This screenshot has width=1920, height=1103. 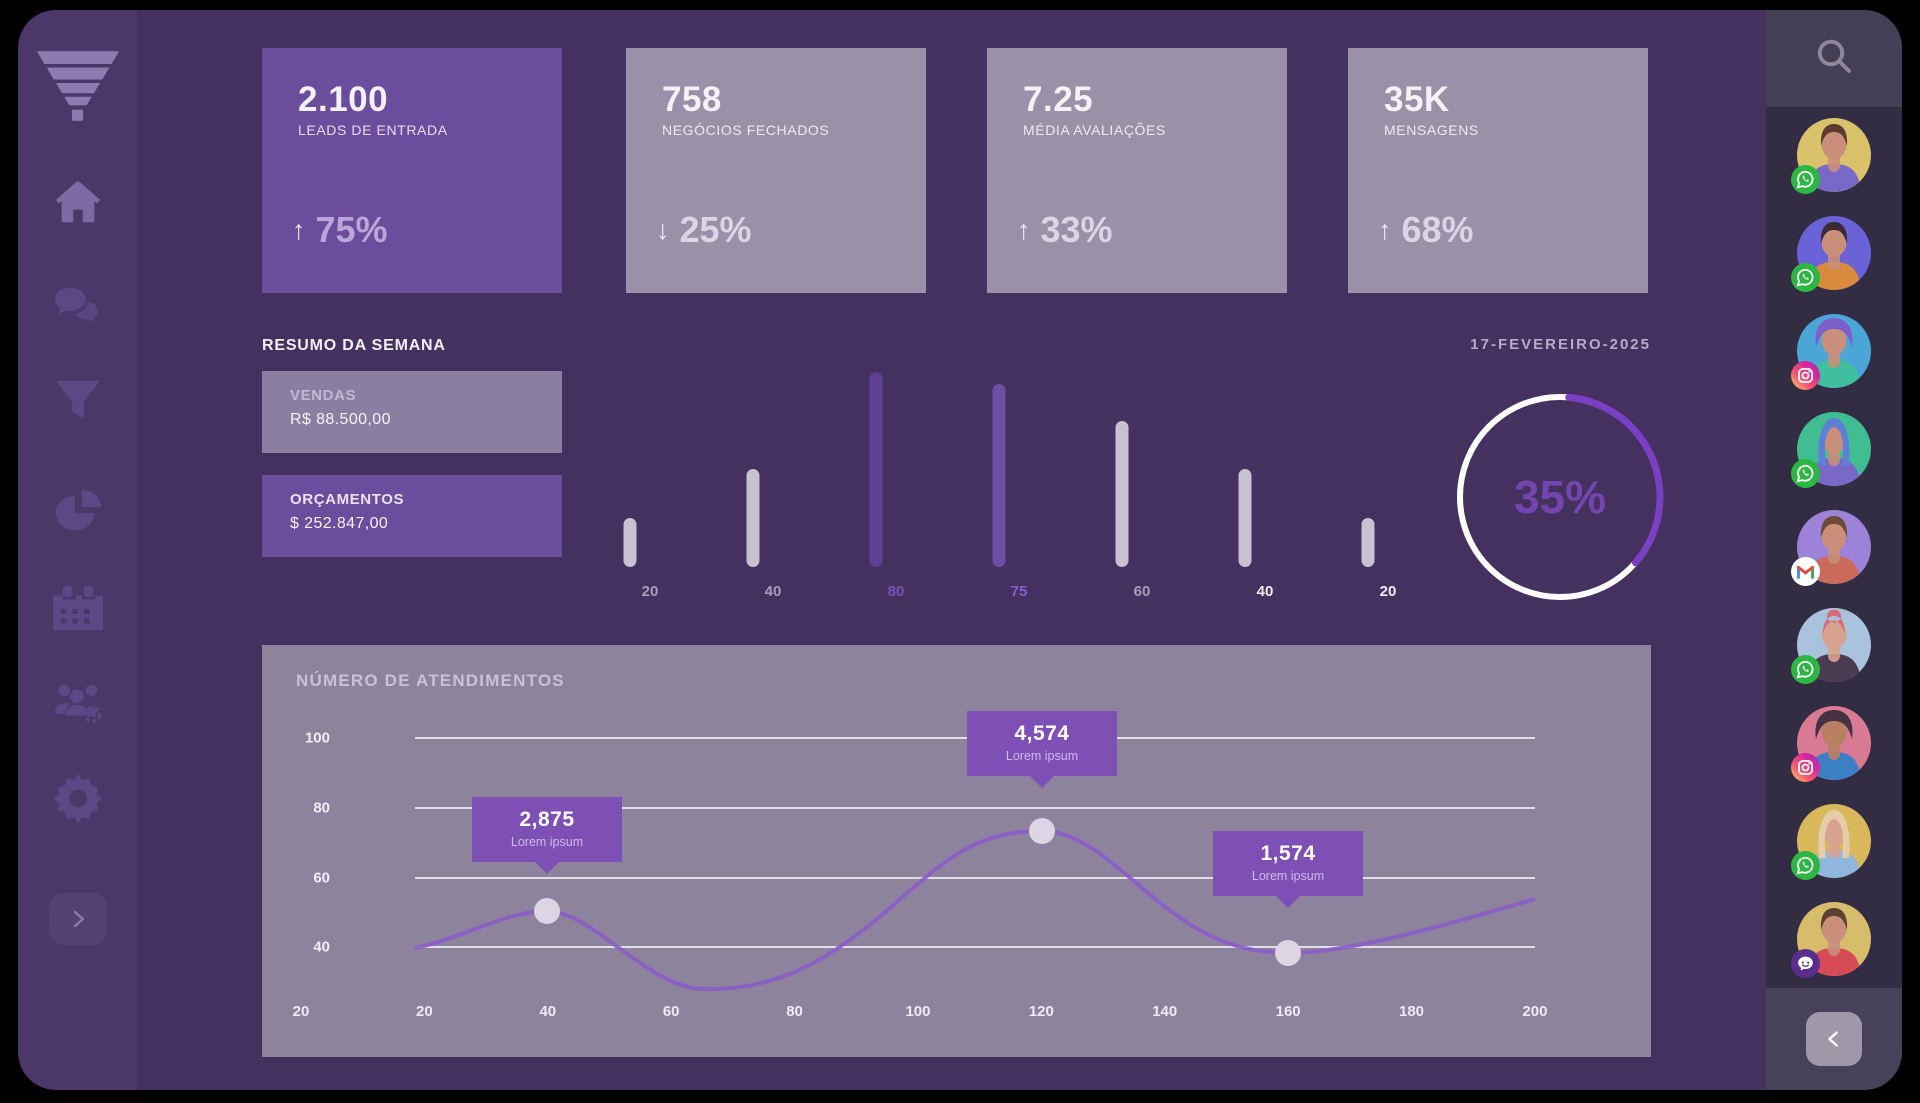 What do you see at coordinates (77, 550) in the screenshot?
I see `left-sidebar` at bounding box center [77, 550].